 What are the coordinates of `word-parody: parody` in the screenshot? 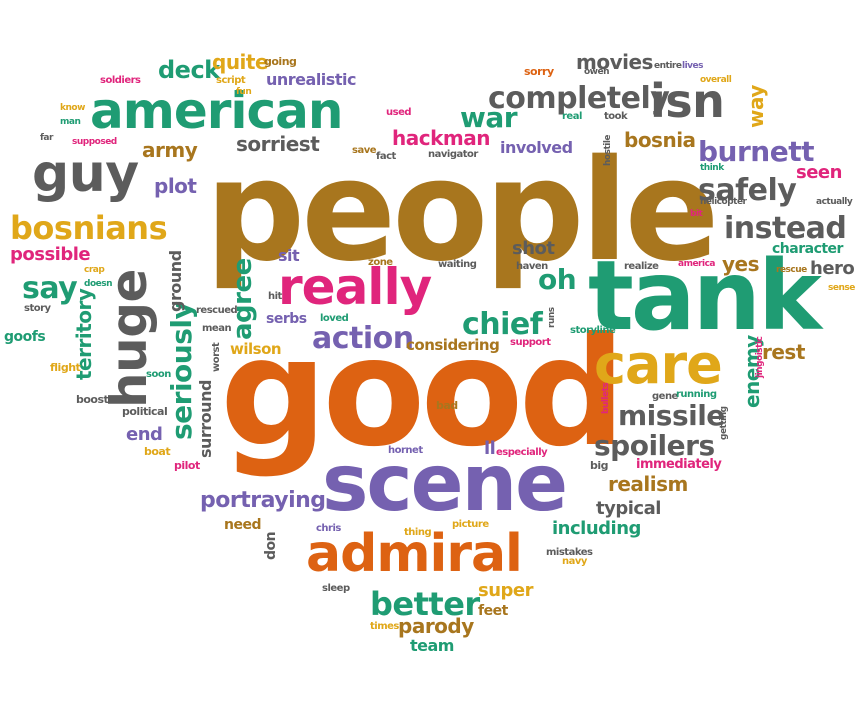 It's located at (436, 626).